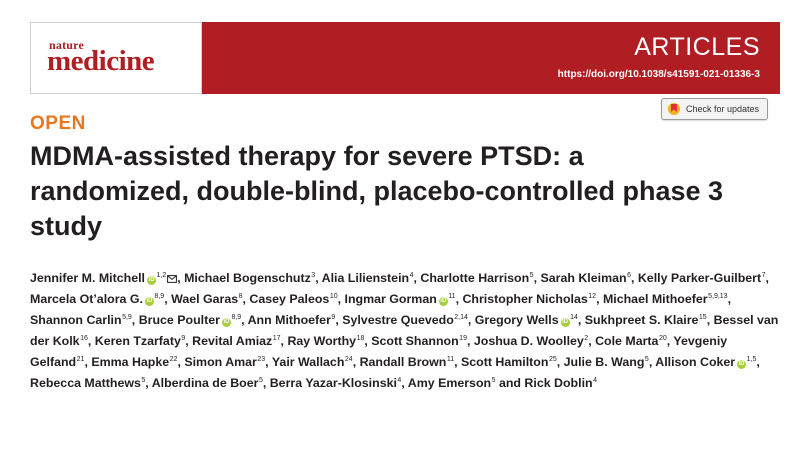 This screenshot has width=800, height=470. What do you see at coordinates (662, 339) in the screenshot?
I see `affiliation-marker: 20` at bounding box center [662, 339].